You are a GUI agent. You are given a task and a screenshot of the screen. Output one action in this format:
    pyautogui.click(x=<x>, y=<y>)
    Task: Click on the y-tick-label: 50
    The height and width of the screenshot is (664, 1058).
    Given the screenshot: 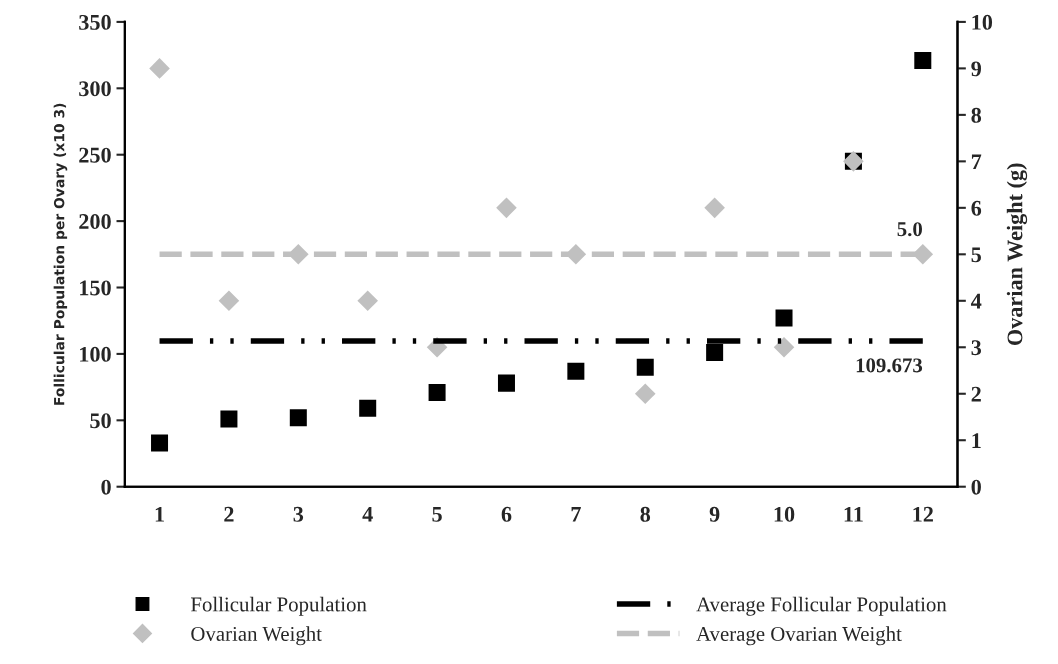 What is the action you would take?
    pyautogui.click(x=100, y=421)
    